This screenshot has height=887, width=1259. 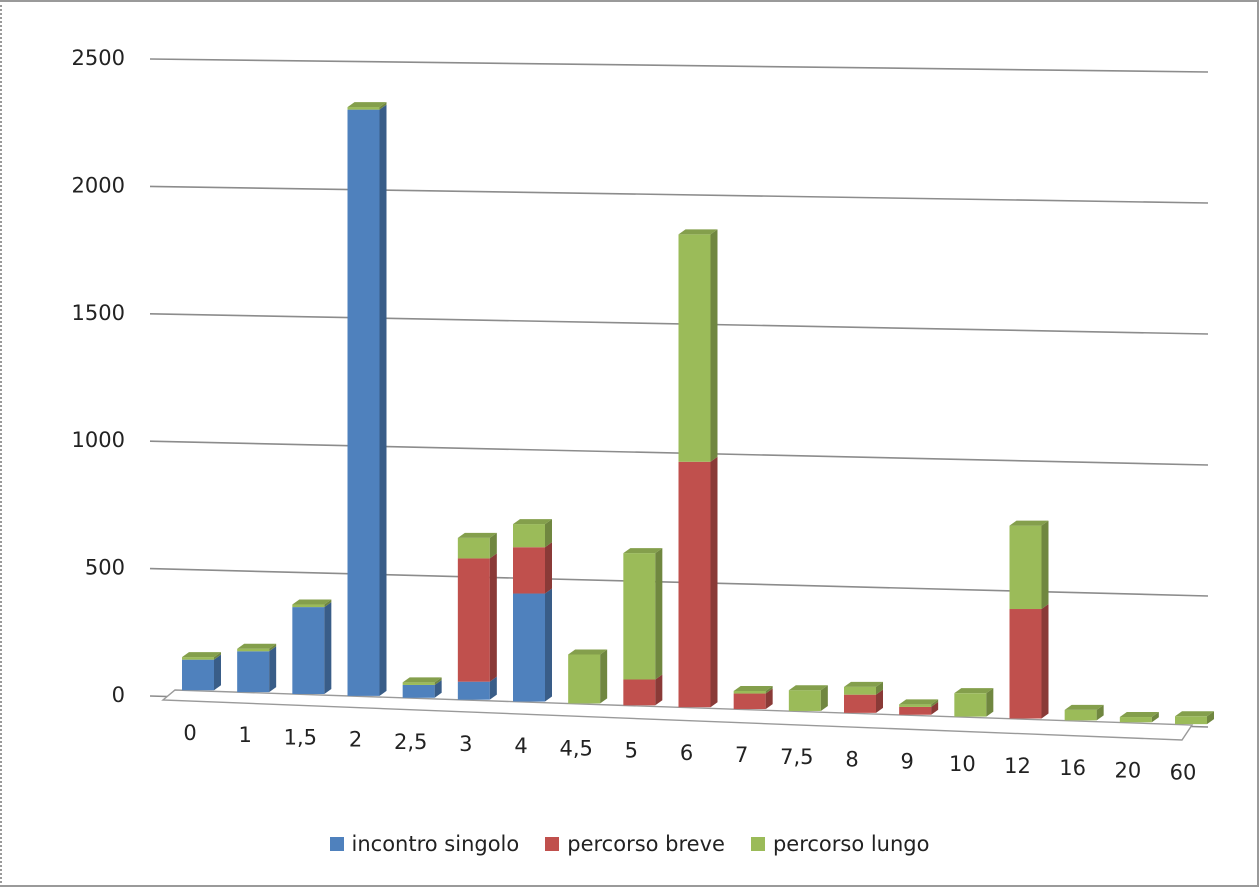 I want to click on bar-stack-1,5, so click(x=312, y=647).